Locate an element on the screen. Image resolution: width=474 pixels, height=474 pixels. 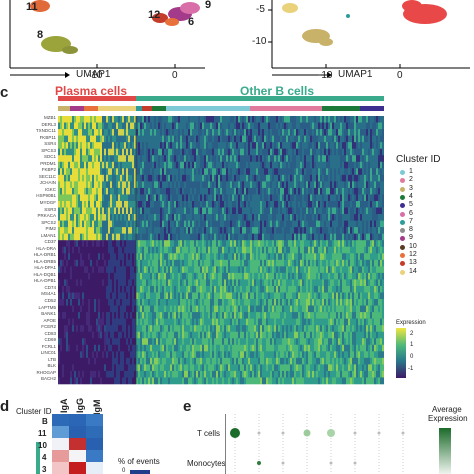
percent-events-tick: 0 is located at coordinates (124, 471).